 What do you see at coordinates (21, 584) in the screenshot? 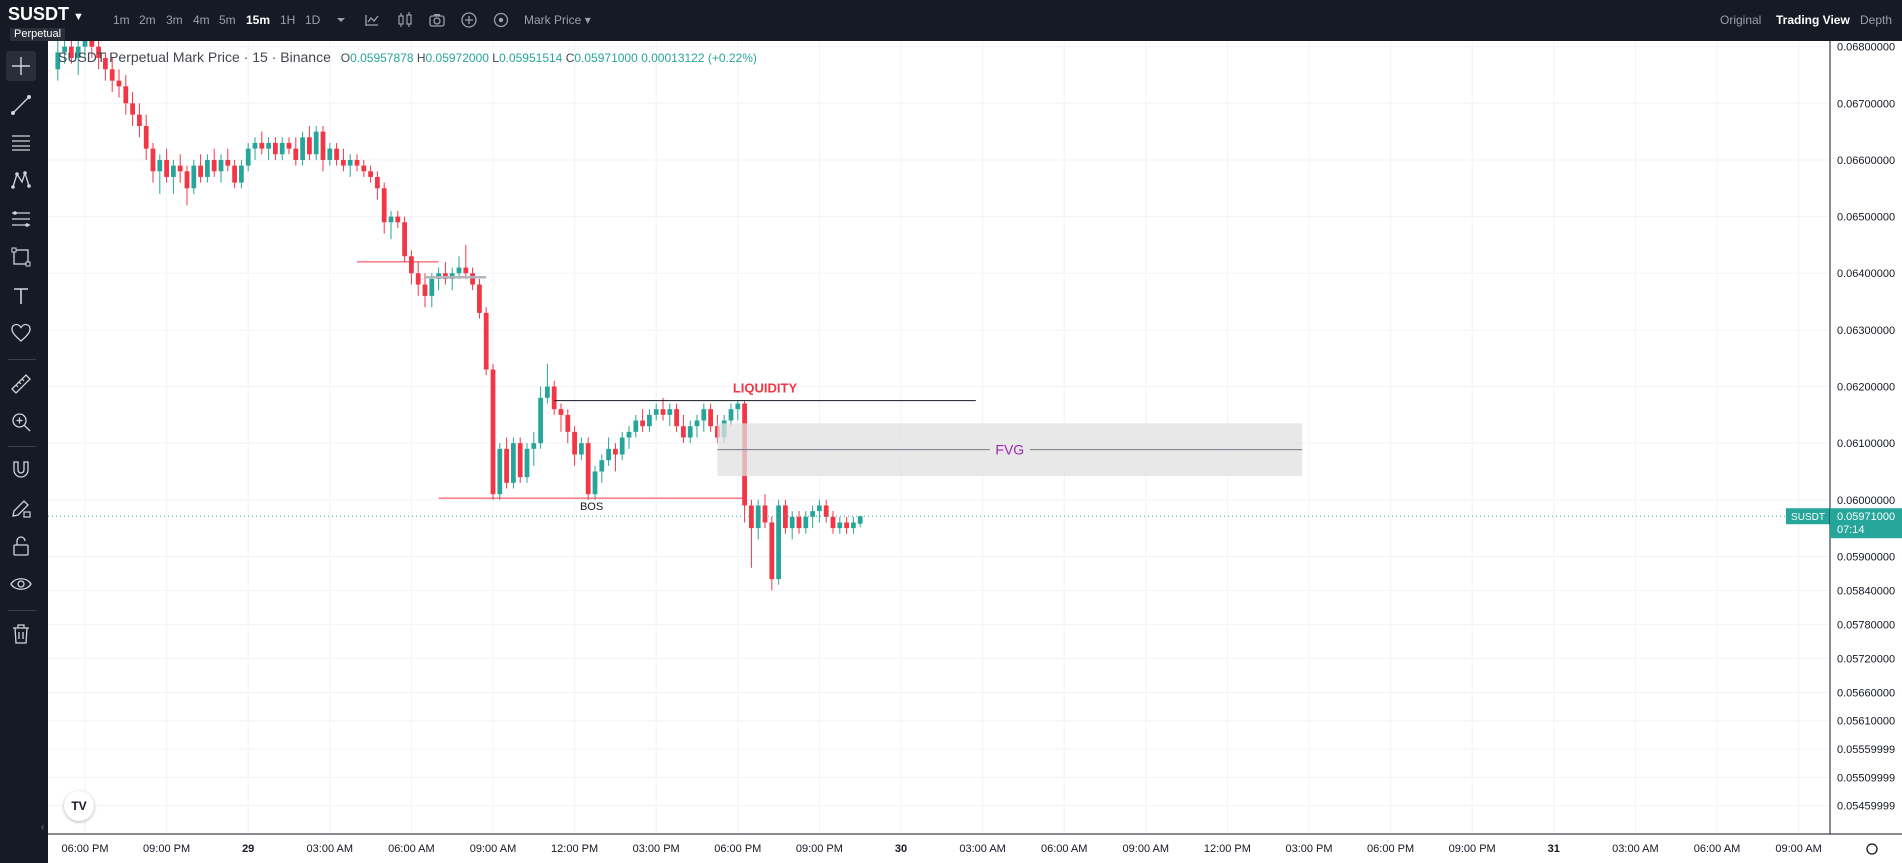
I see `eye-icon` at bounding box center [21, 584].